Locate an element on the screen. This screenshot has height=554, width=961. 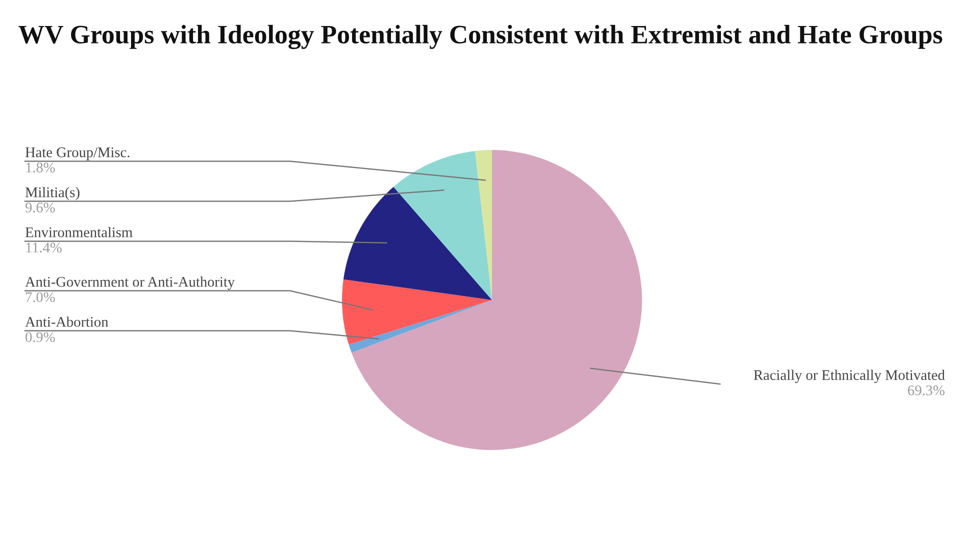
slice-label: Anti-Government or Anti-Authority is located at coordinates (130, 283).